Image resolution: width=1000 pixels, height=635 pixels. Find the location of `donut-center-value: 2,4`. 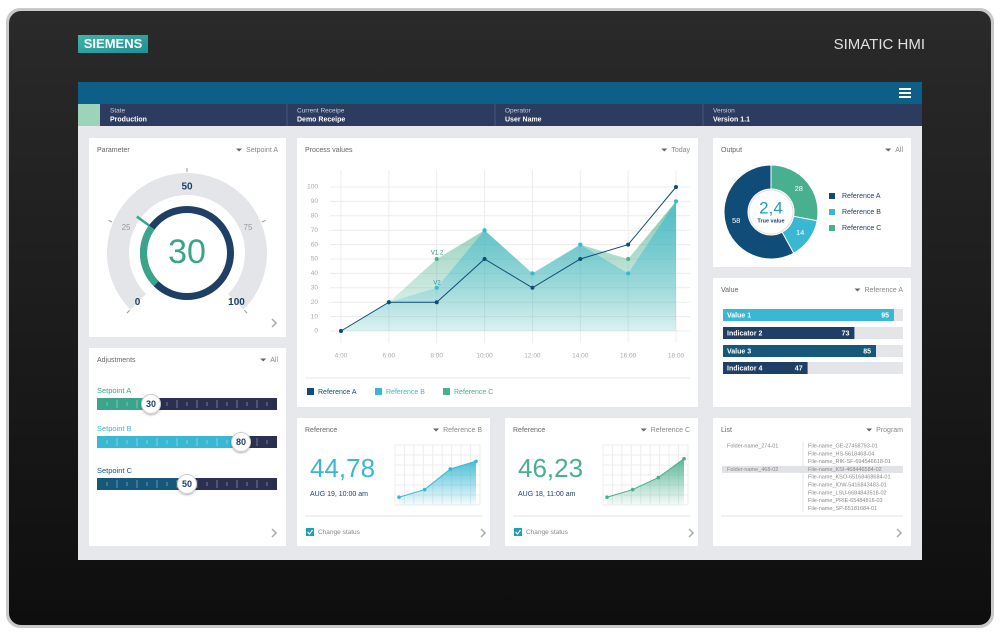

donut-center-value: 2,4 is located at coordinates (771, 207).